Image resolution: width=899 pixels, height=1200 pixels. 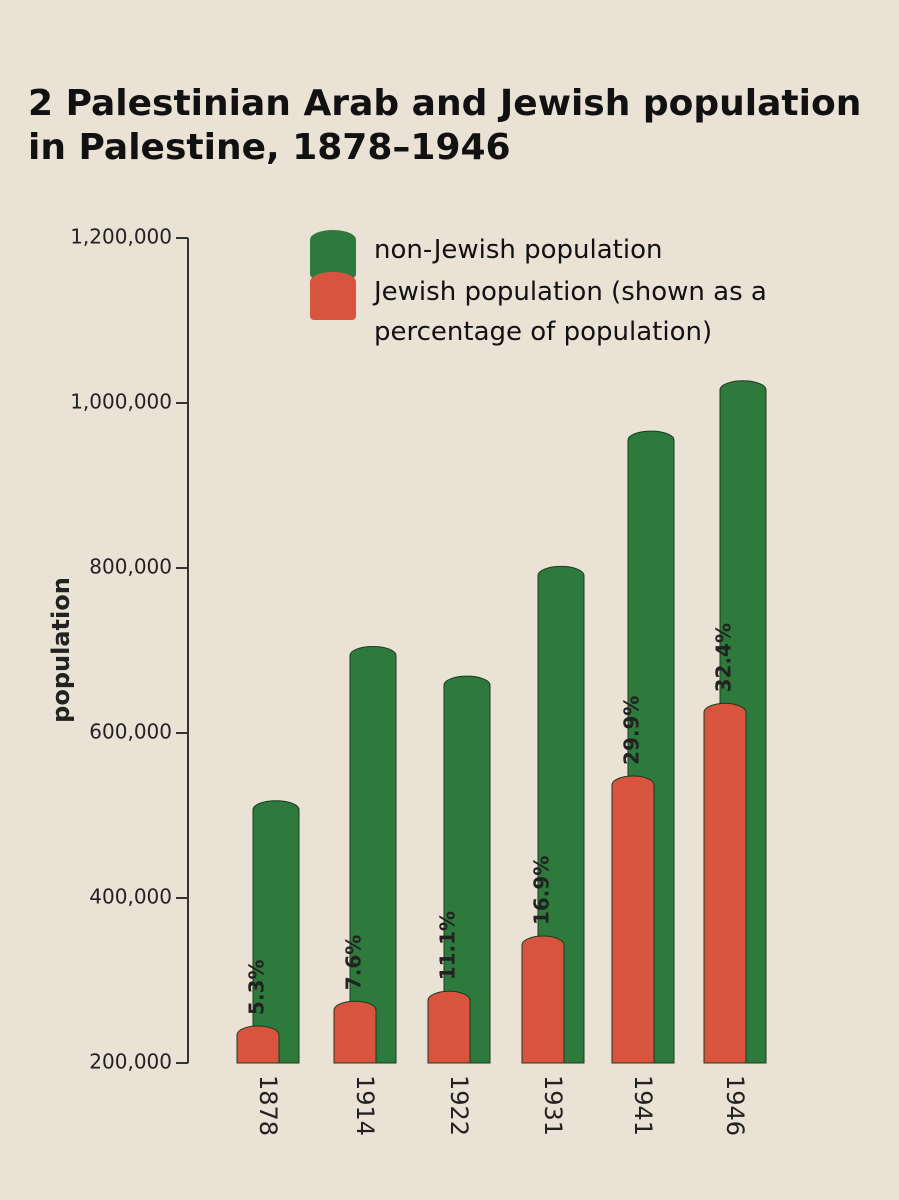 I want to click on y-tick-label: 1,000,000, so click(x=121, y=402).